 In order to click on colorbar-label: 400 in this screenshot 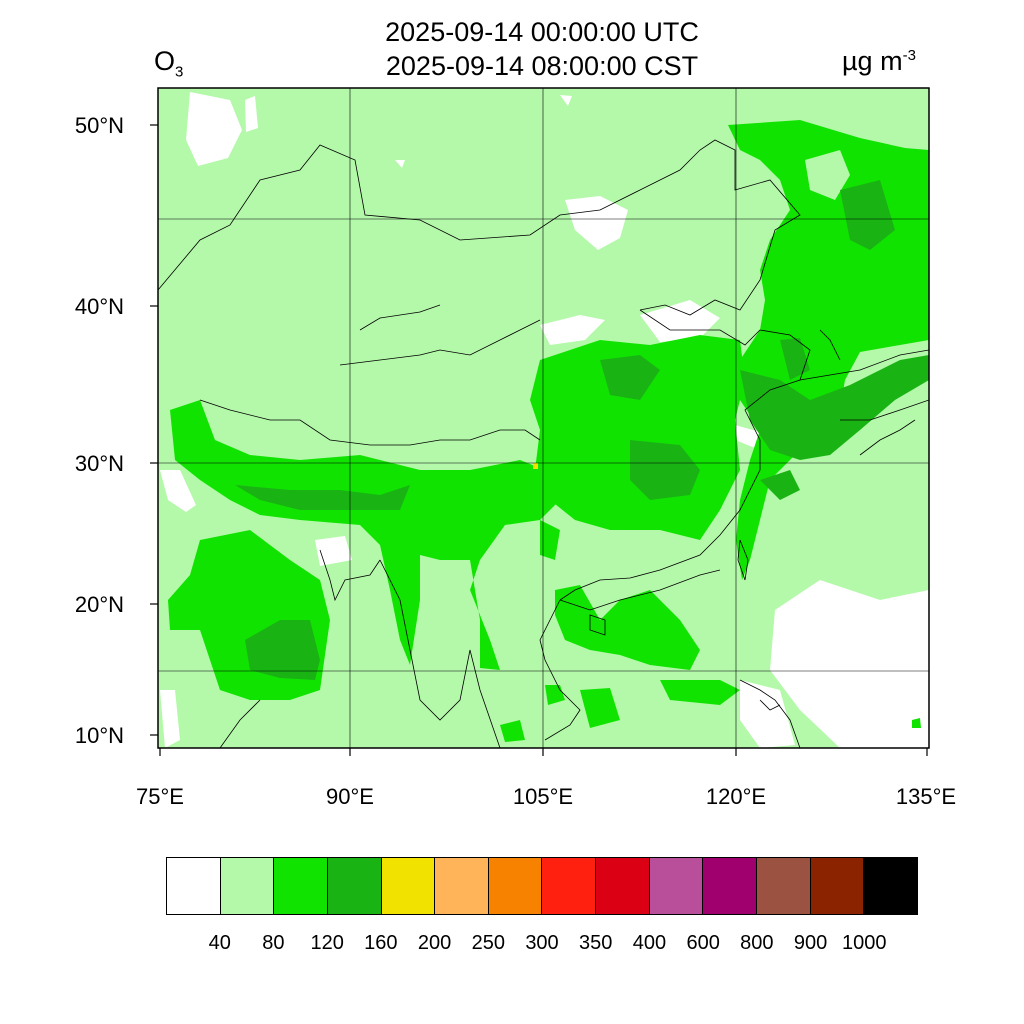, I will do `click(649, 943)`.